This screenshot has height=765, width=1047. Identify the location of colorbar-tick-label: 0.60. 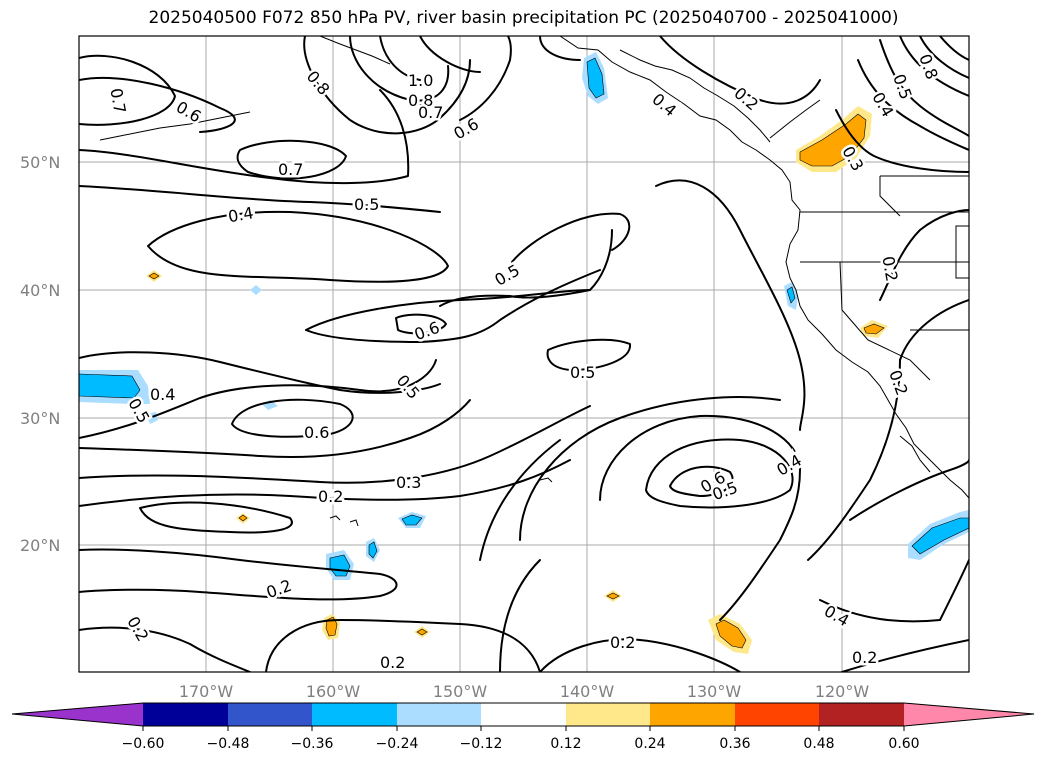
(903, 744).